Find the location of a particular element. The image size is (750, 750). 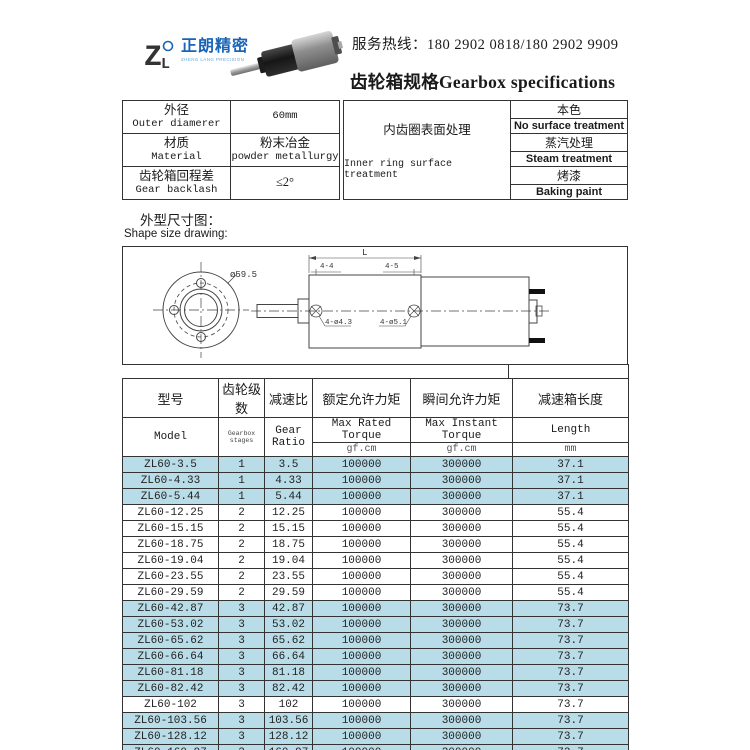

model-cell: ZL60-23.55 is located at coordinates (170, 576).